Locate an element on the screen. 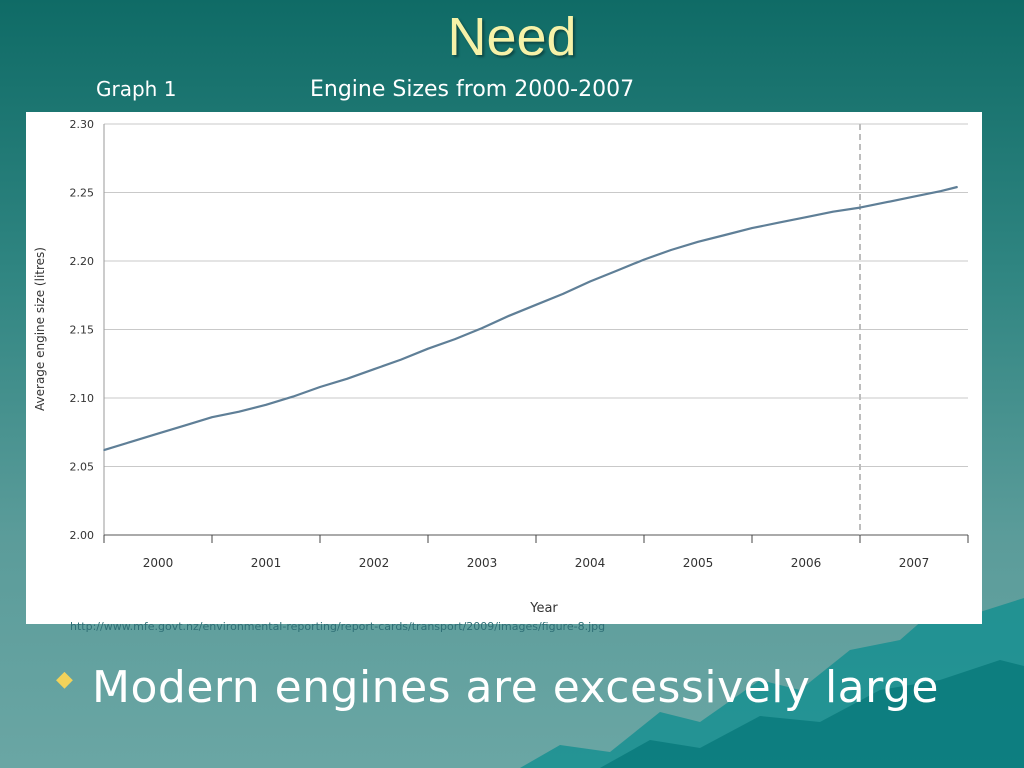 Image resolution: width=1024 pixels, height=768 pixels. slide-title: Need is located at coordinates (512, 37).